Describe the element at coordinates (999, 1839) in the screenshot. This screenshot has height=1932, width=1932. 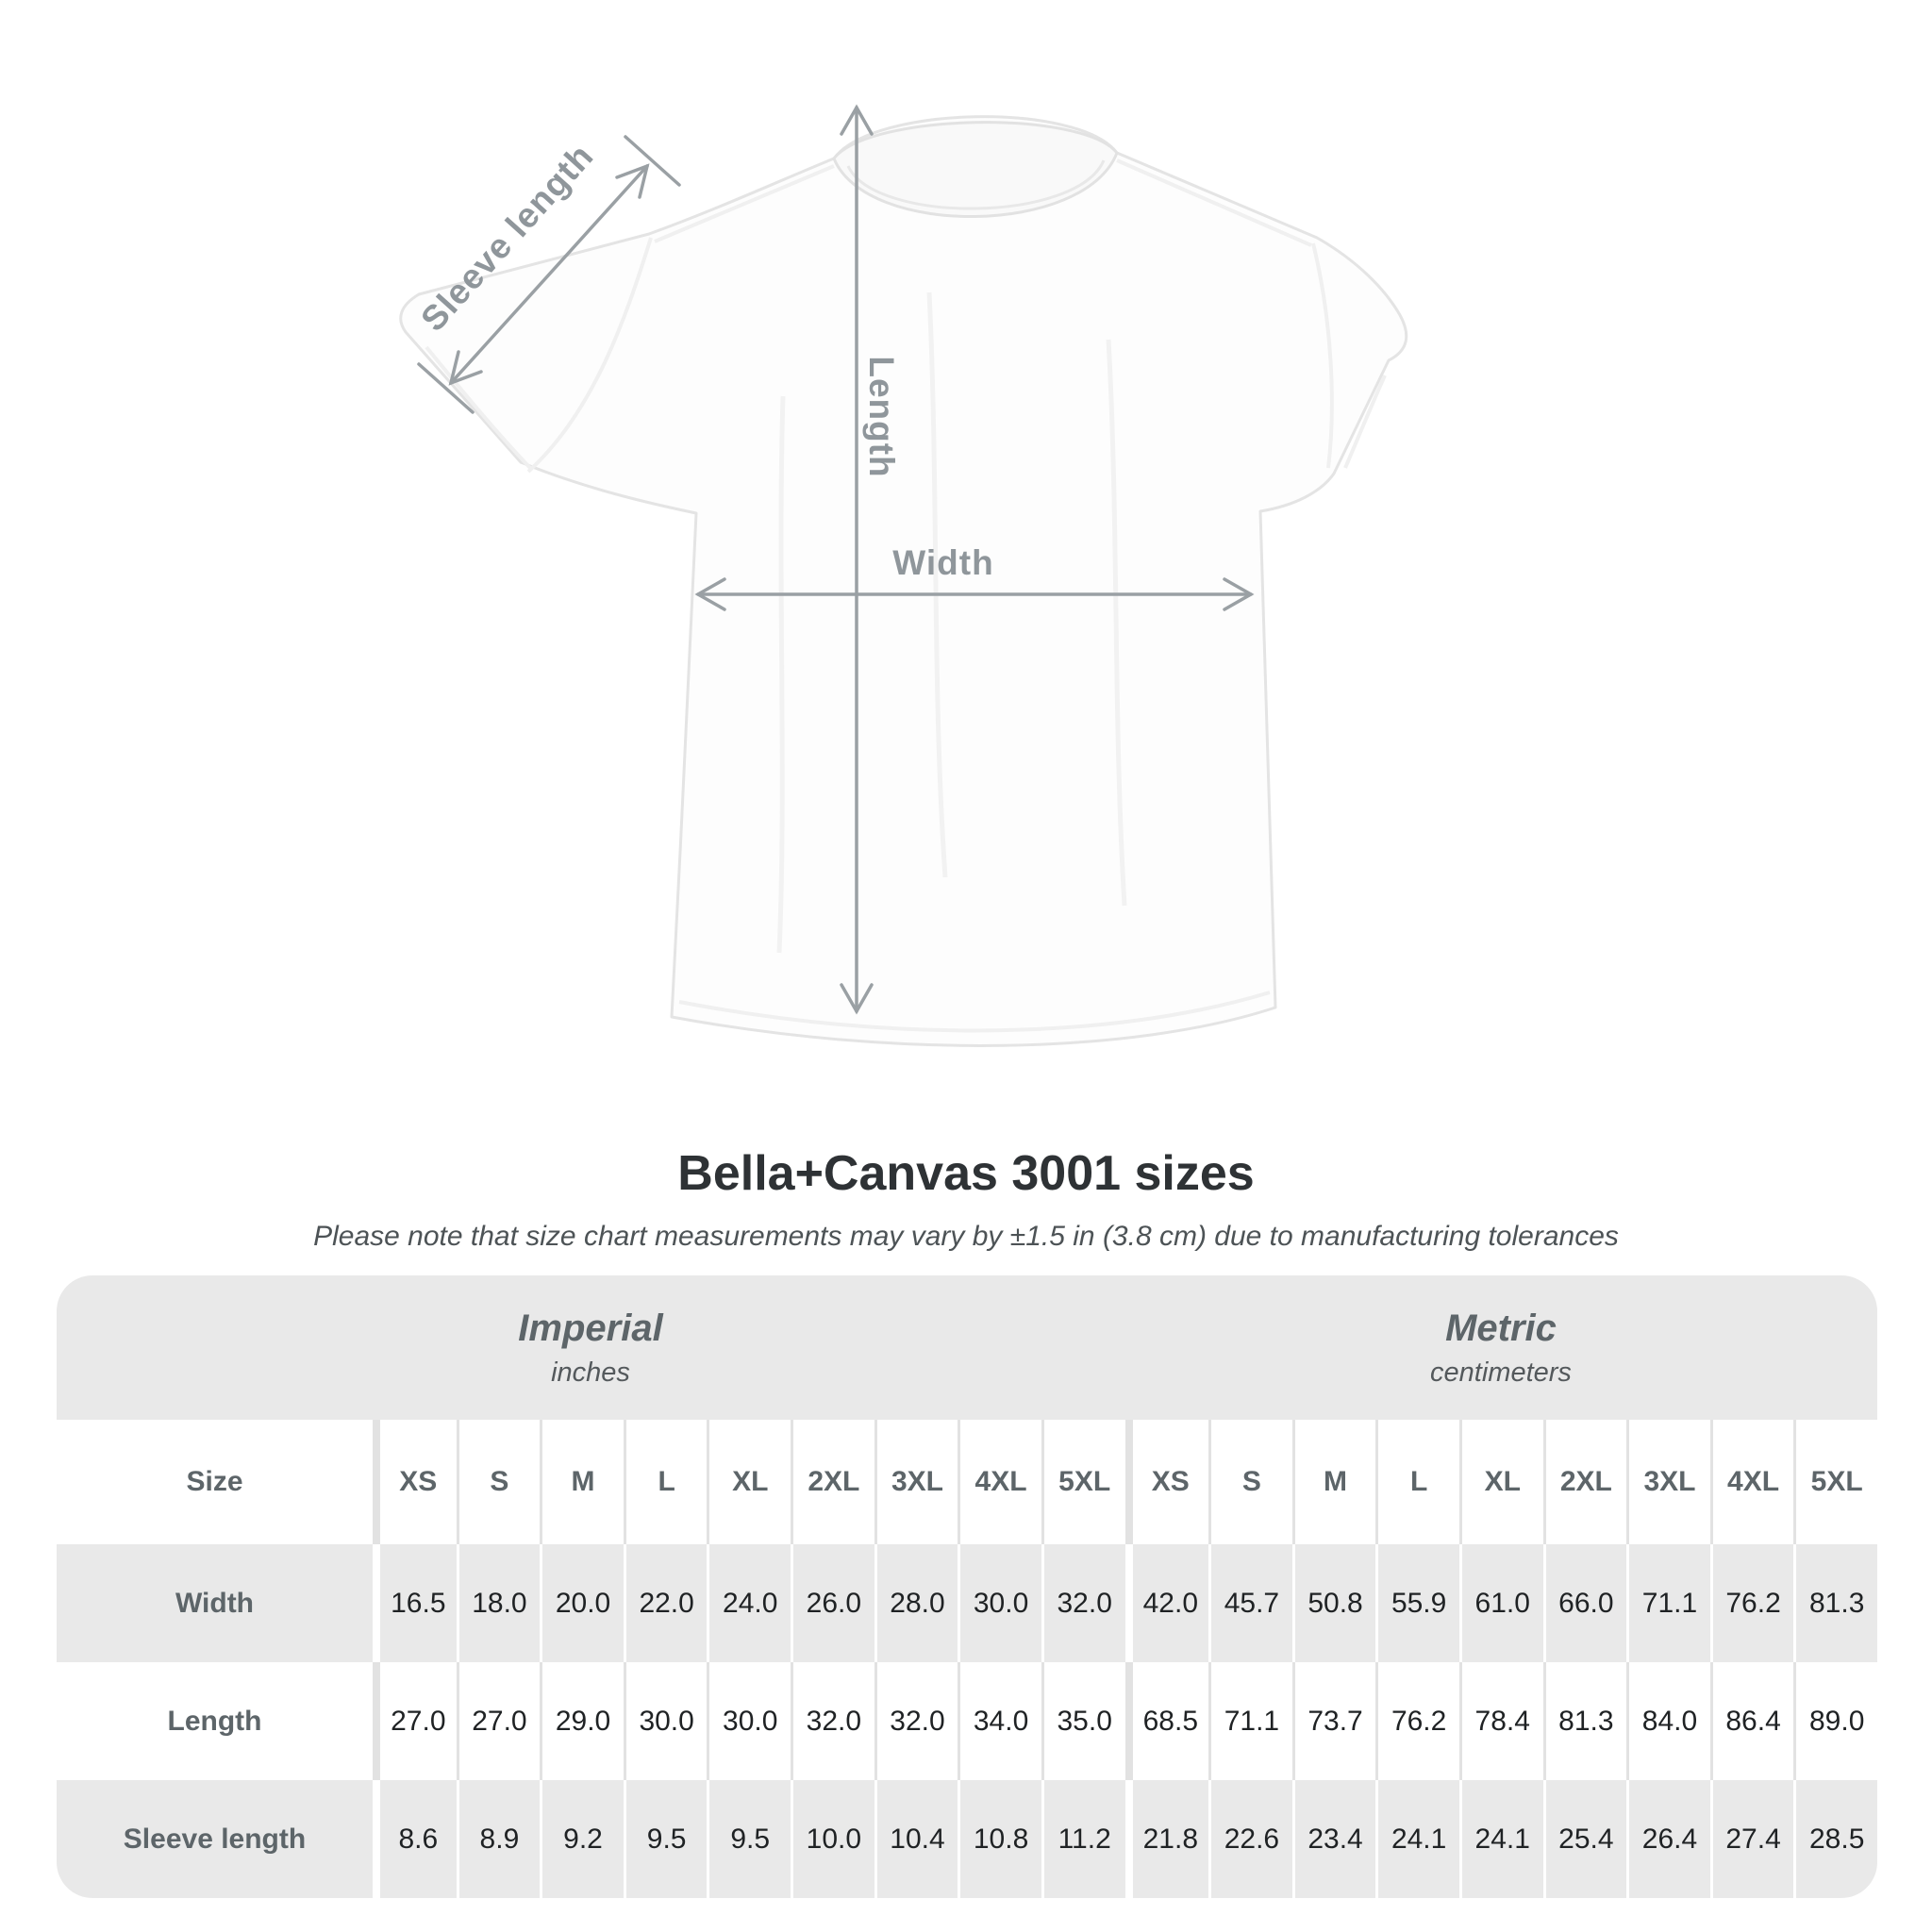
I see `cell-sleeve_length-imperial-4xl: 10.8` at that location.